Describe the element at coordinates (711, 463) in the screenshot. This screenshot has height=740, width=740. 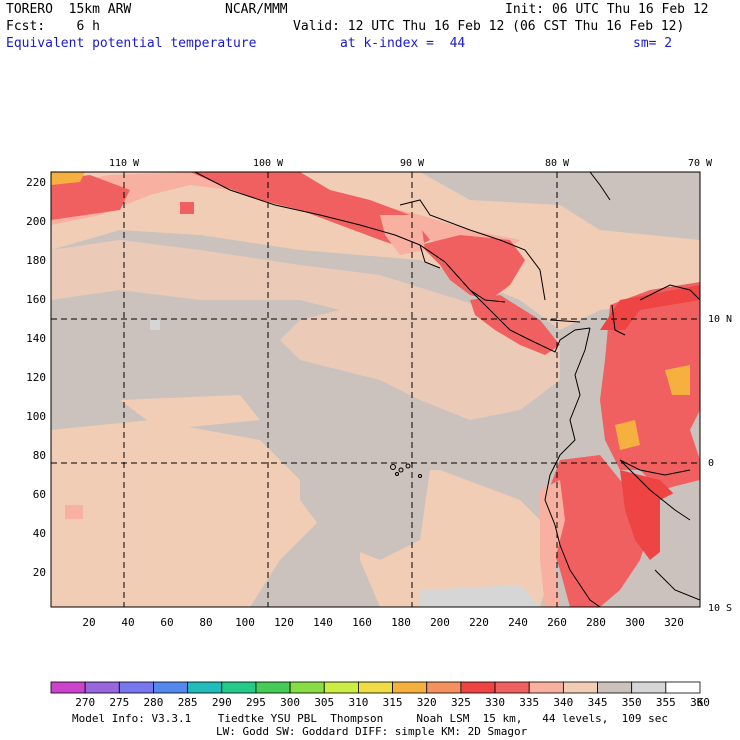
I see `lat-label: 0` at that location.